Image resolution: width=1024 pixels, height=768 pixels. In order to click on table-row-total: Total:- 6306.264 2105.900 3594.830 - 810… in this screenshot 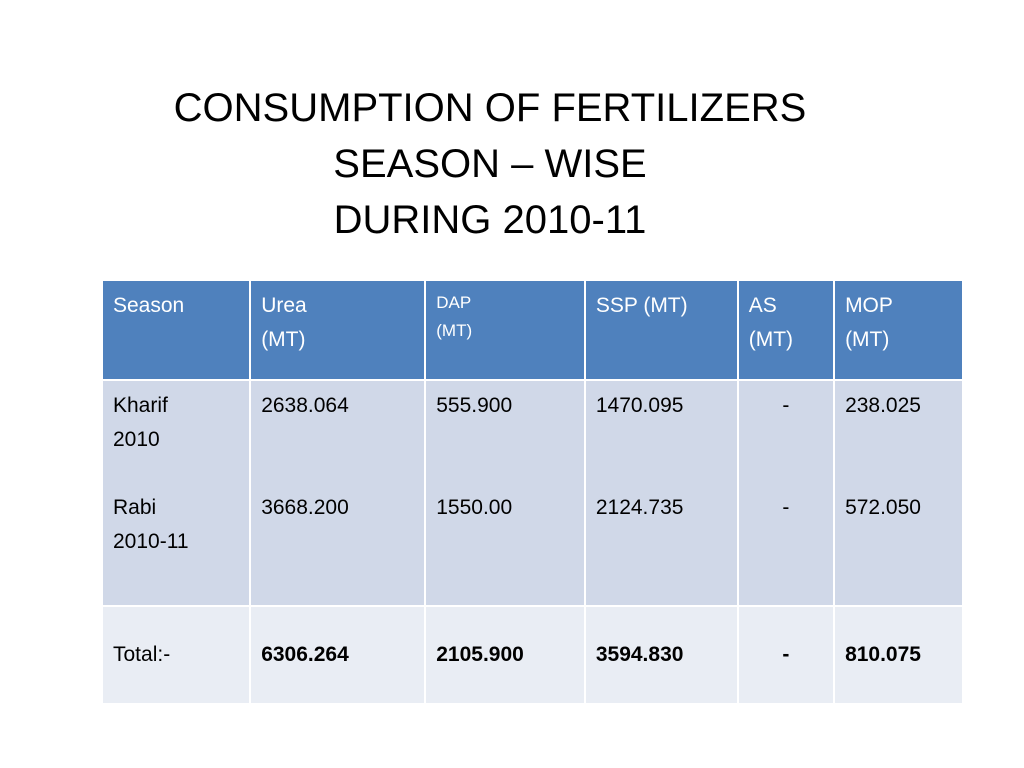, I will do `click(532, 655)`.